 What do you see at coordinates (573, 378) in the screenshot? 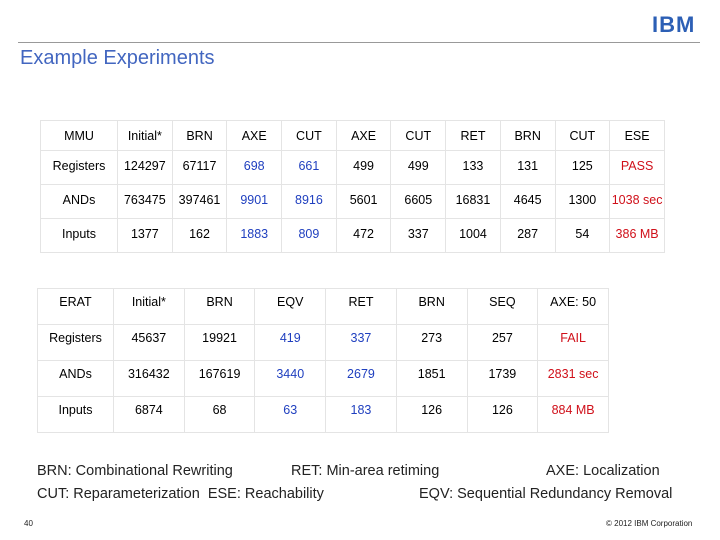
I see `cell: 2831 sec` at bounding box center [573, 378].